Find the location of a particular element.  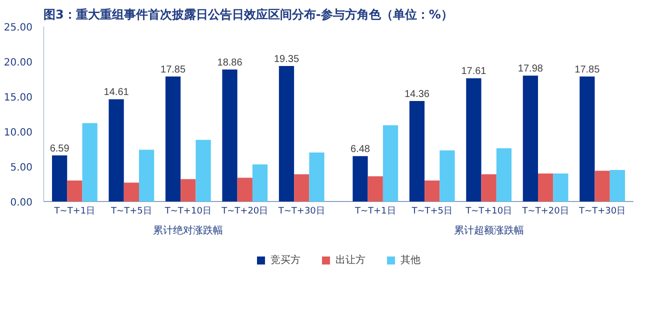

y-tick-label: 0.00 is located at coordinates (21, 203).